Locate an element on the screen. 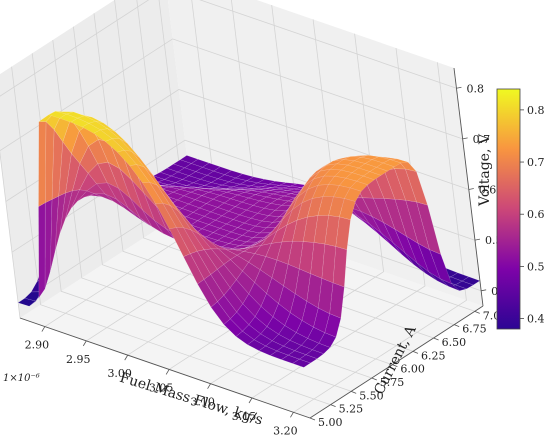  y-ticks: 5.005.255.505.756.006.256.506.757.00 is located at coordinates (408, 369).